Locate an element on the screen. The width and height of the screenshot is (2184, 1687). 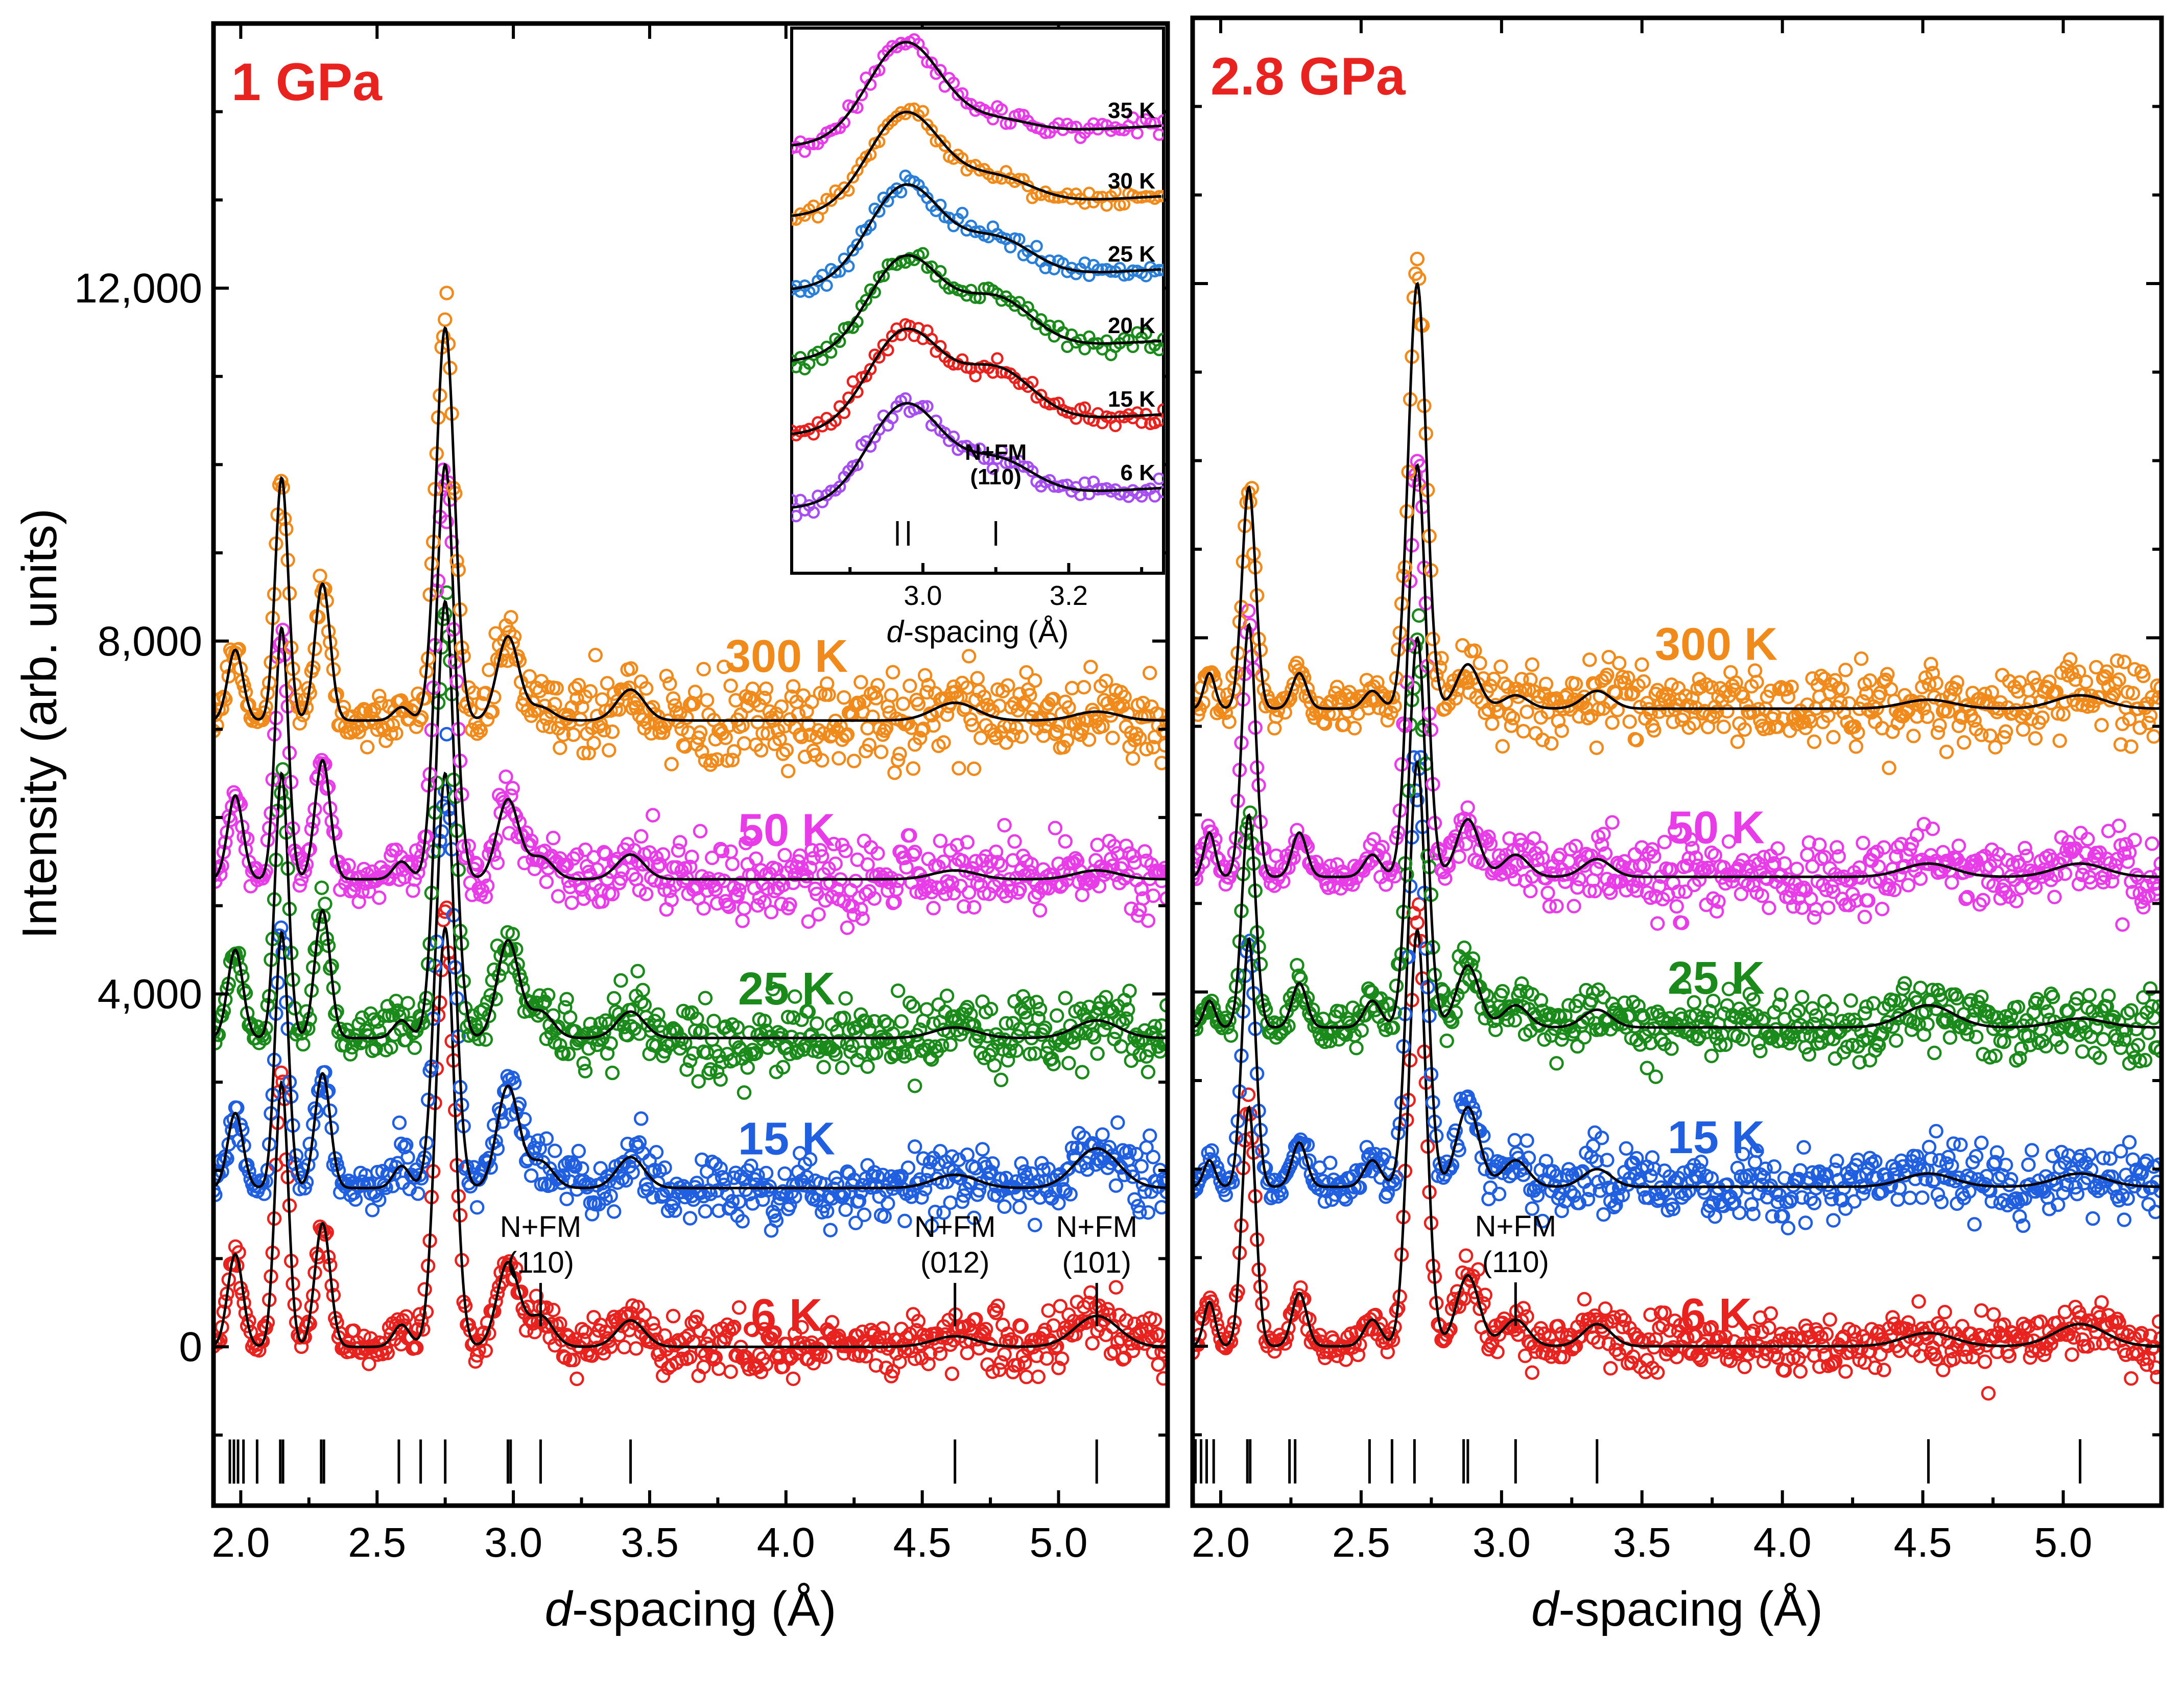
inset-fit-curve is located at coordinates (976, 455).